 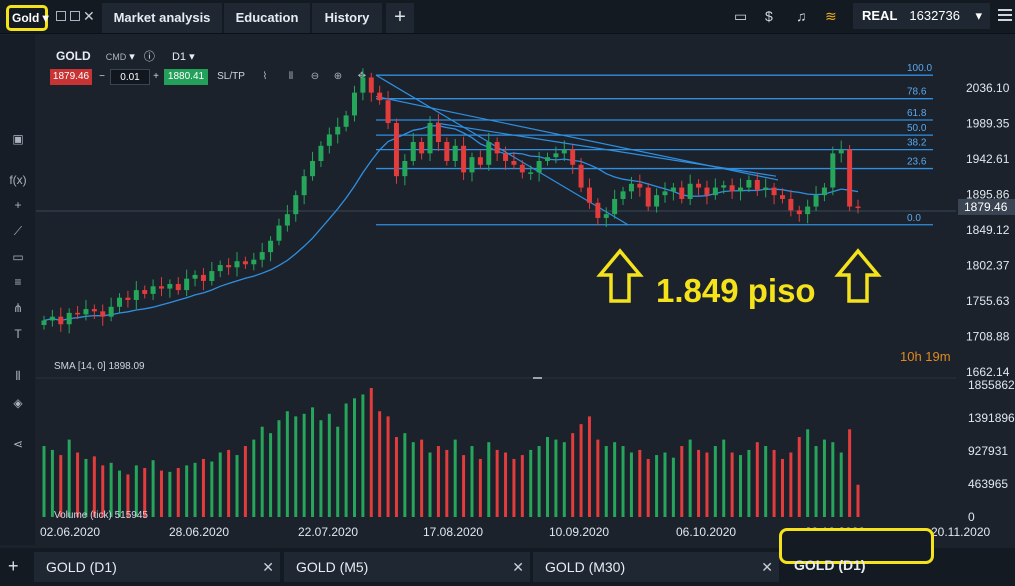 What do you see at coordinates (400, 18) in the screenshot?
I see `add-tab-button: +` at bounding box center [400, 18].